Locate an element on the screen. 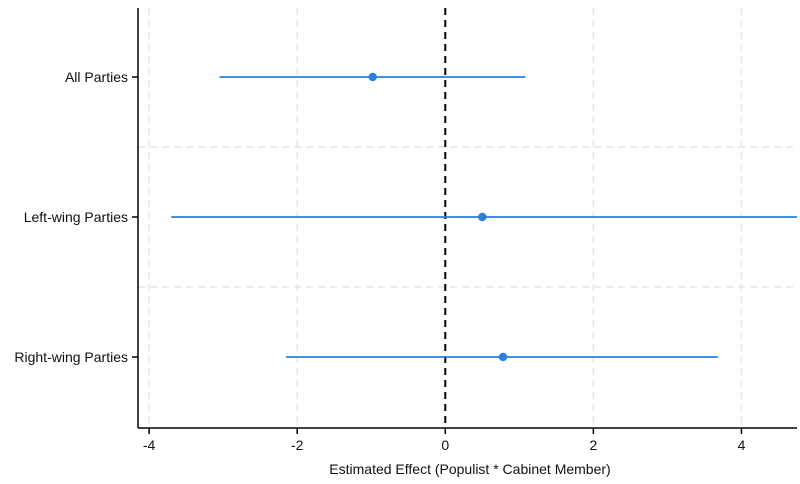 The image size is (800, 484). y-category-label: All Parties is located at coordinates (96, 77).